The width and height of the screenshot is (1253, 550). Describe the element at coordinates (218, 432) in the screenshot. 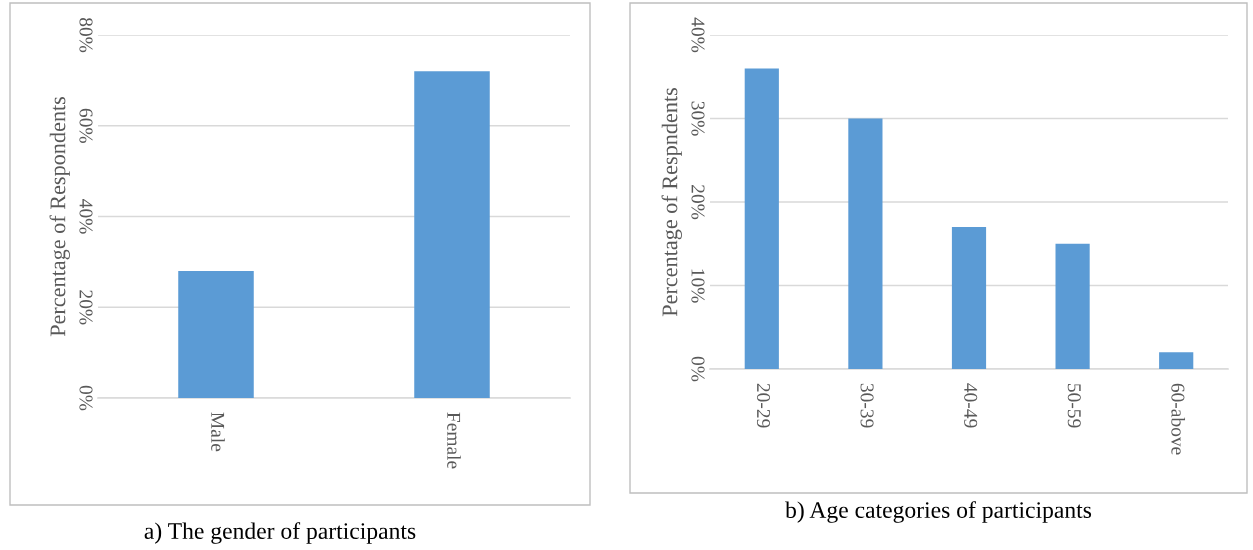

I see `x-tick-label: Male` at that location.